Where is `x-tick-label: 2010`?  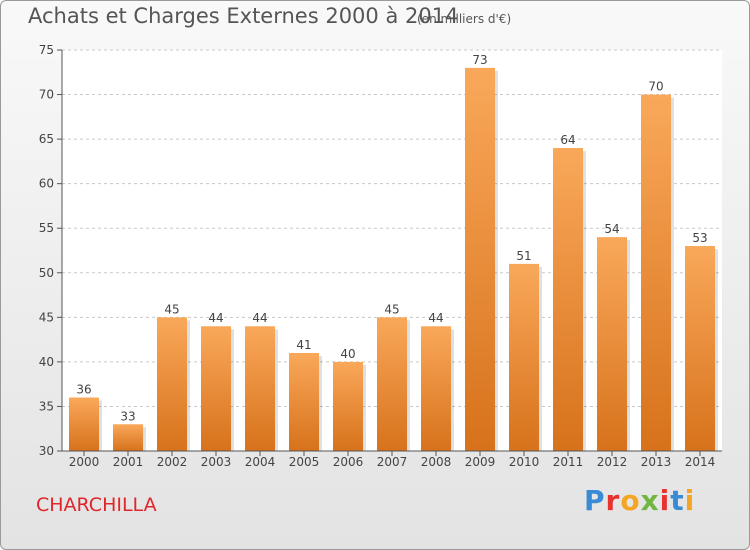
x-tick-label: 2010 is located at coordinates (524, 462).